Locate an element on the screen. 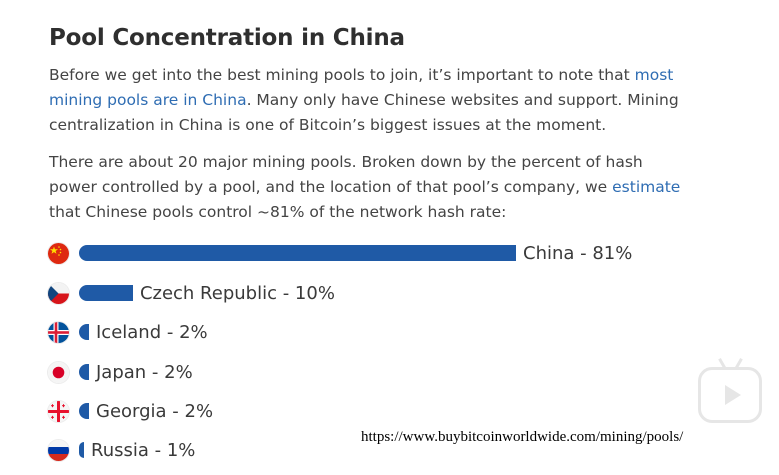  bar-label-czech-republic: Czech Republic - 10% is located at coordinates (237, 293).